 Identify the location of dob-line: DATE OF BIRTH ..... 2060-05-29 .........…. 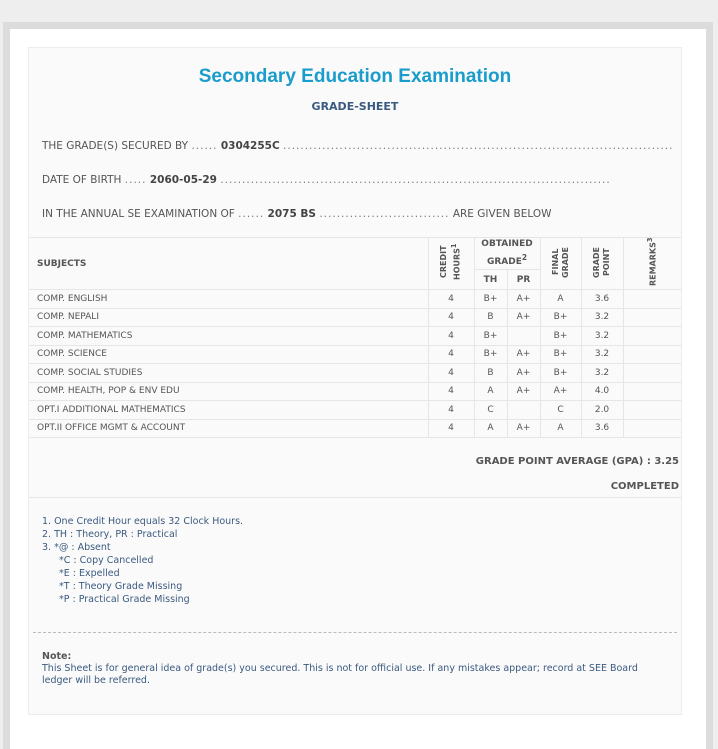
(326, 180).